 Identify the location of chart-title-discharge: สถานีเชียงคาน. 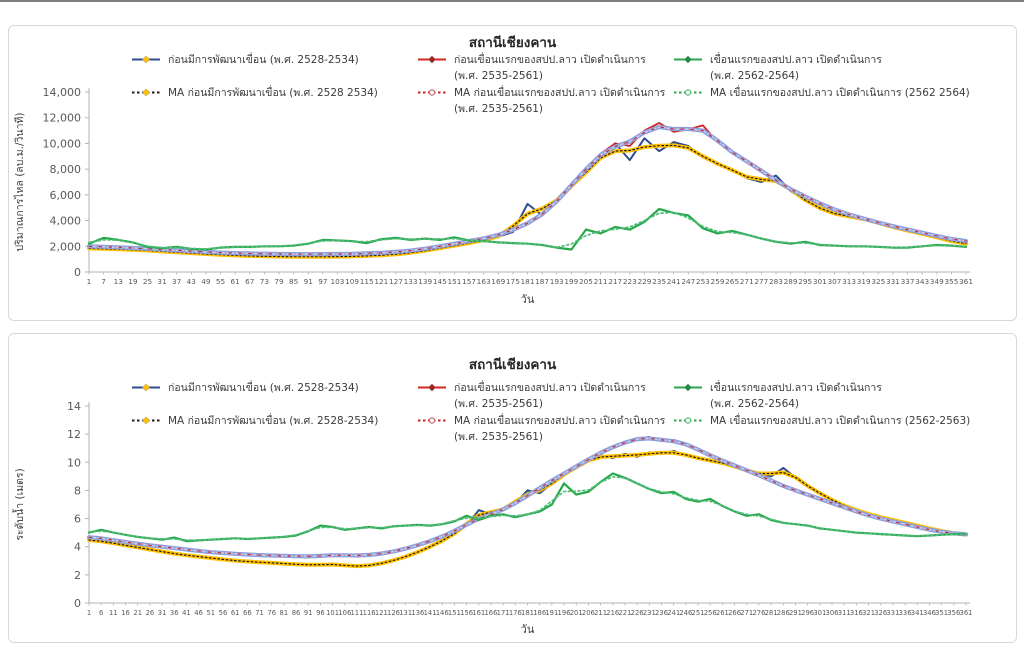
(512, 43).